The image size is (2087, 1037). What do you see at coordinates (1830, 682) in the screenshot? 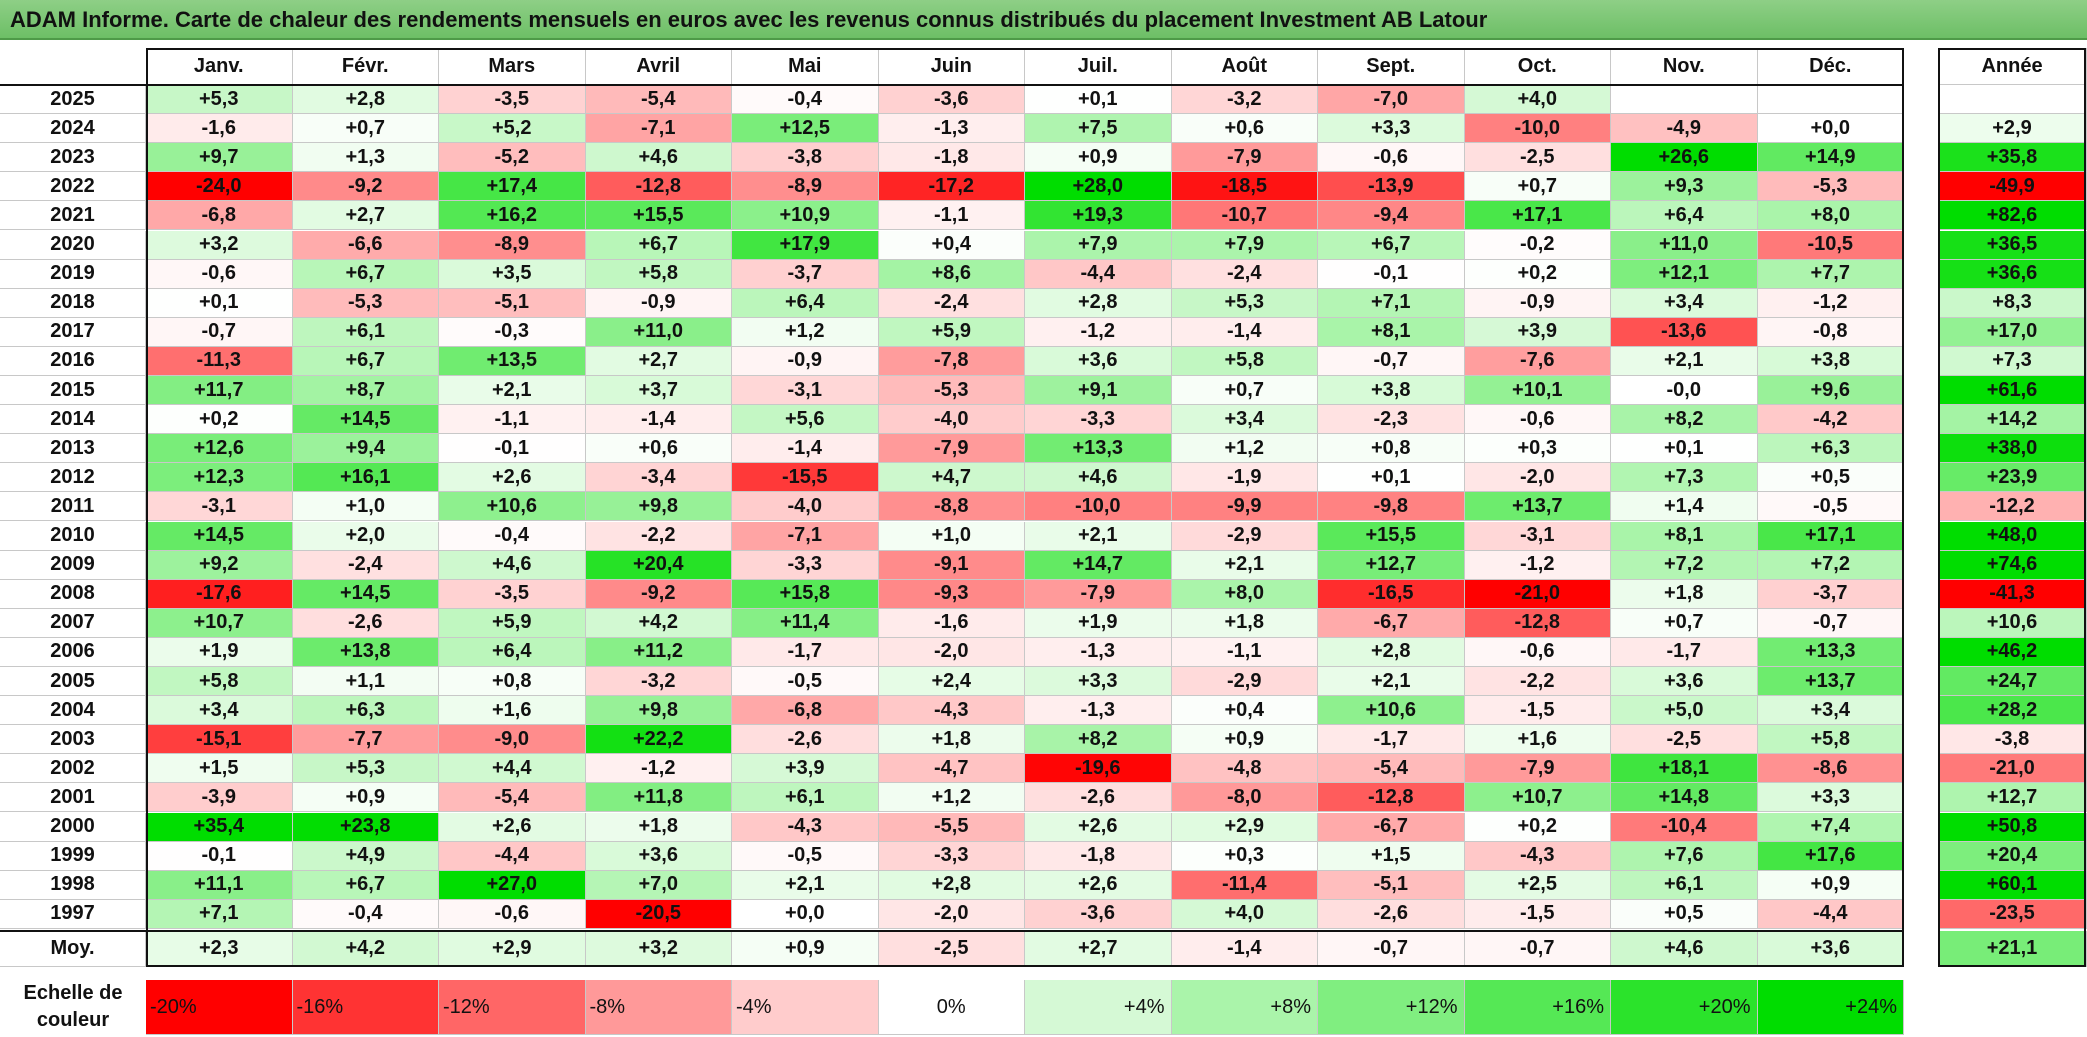
I see `heat-cell: +13,7` at bounding box center [1830, 682].